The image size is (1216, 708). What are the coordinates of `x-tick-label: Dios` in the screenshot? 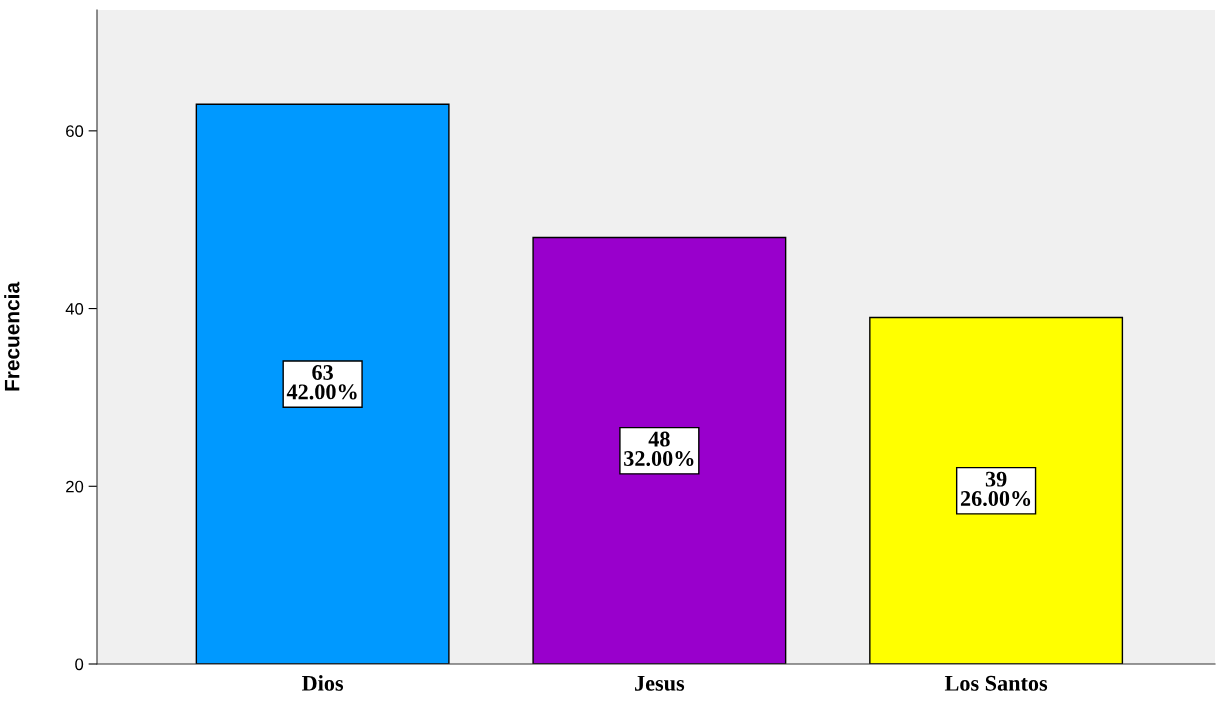 It's located at (323, 683).